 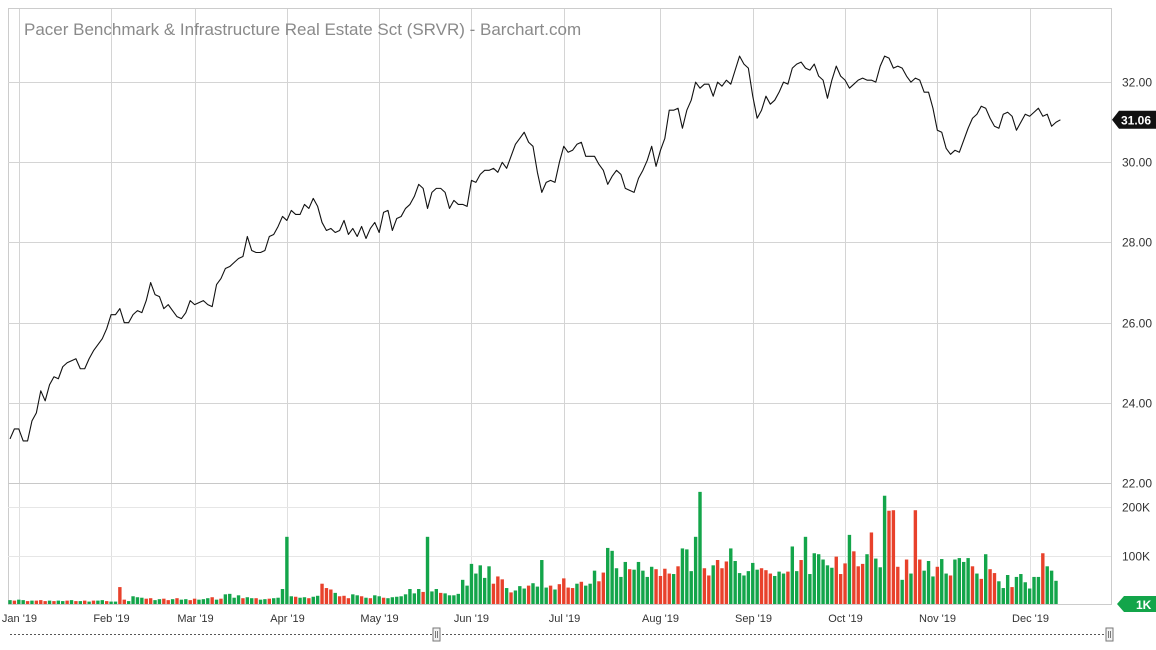 I want to click on navigator-left-handle, so click(x=436, y=634).